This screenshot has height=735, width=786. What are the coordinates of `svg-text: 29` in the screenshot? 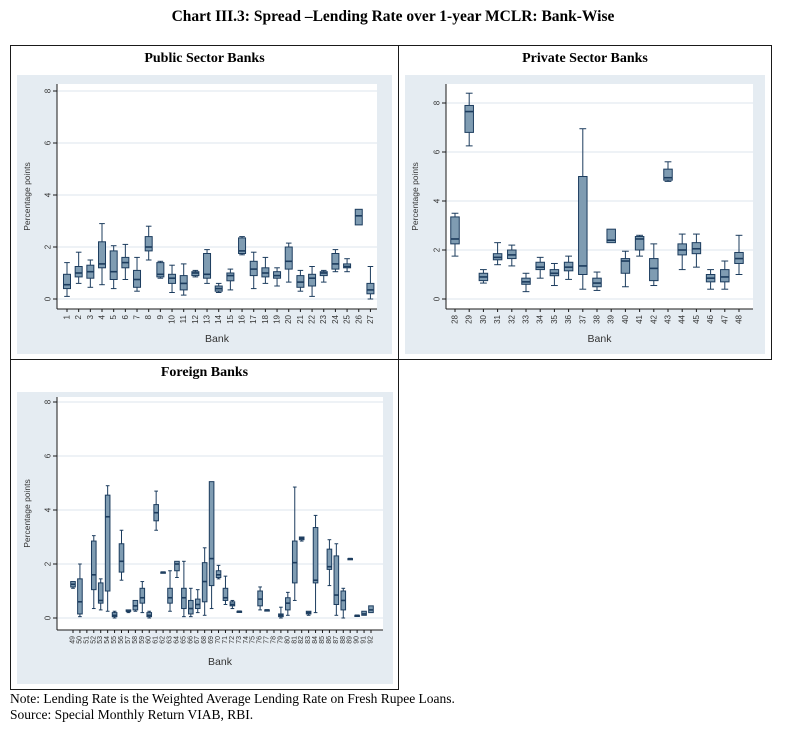 It's located at (469, 318).